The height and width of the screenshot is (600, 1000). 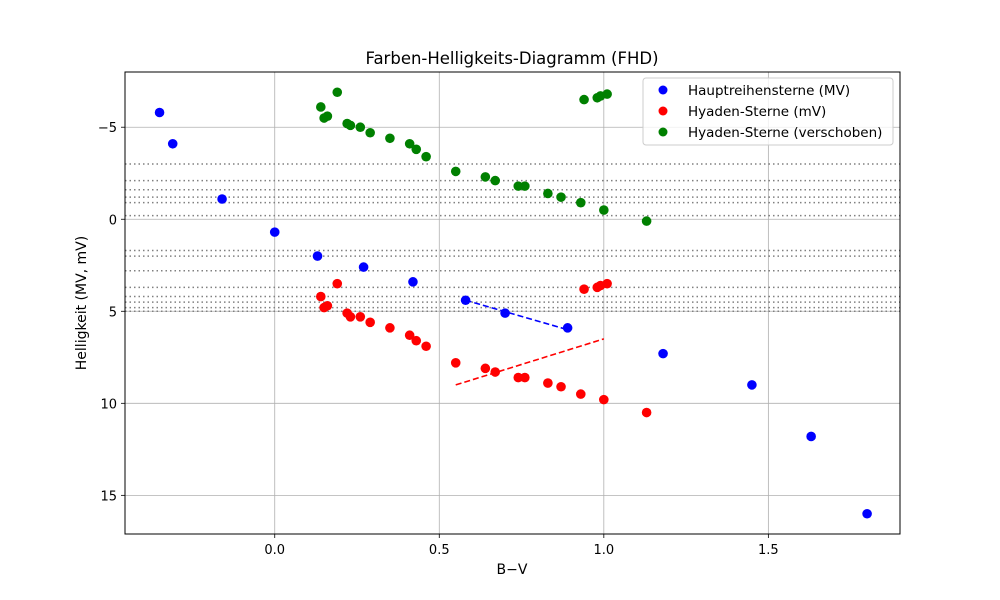 I want to click on y-tick-label: 10, so click(x=108, y=404).